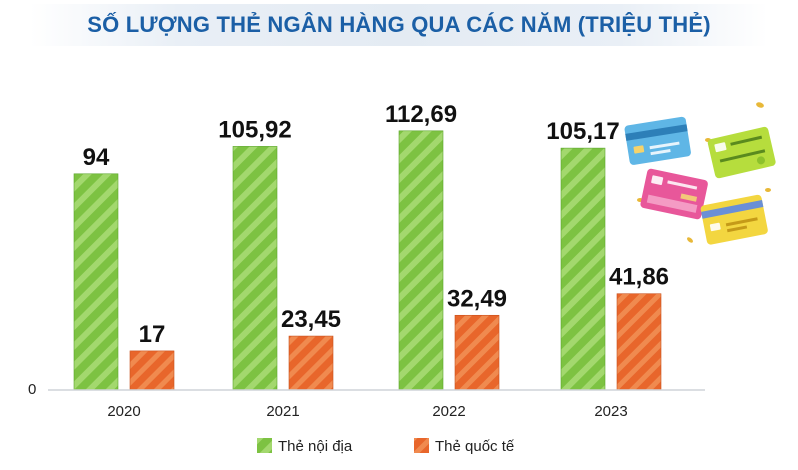 This screenshot has width=798, height=470. Describe the element at coordinates (639, 342) in the screenshot. I see `bar-international-2023` at that location.